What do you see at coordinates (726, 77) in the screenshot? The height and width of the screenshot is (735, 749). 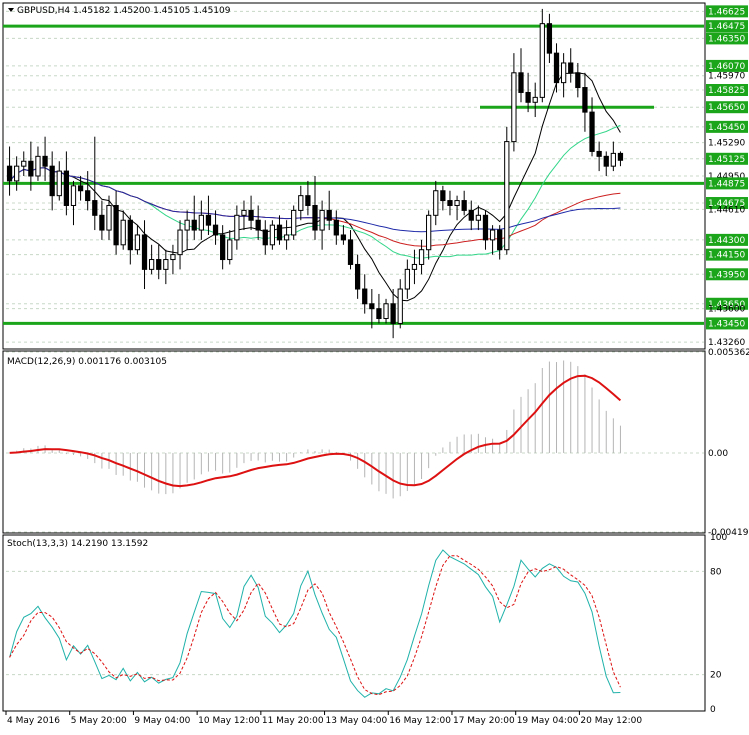 I see `price-tick-label: 1.45970` at bounding box center [726, 77].